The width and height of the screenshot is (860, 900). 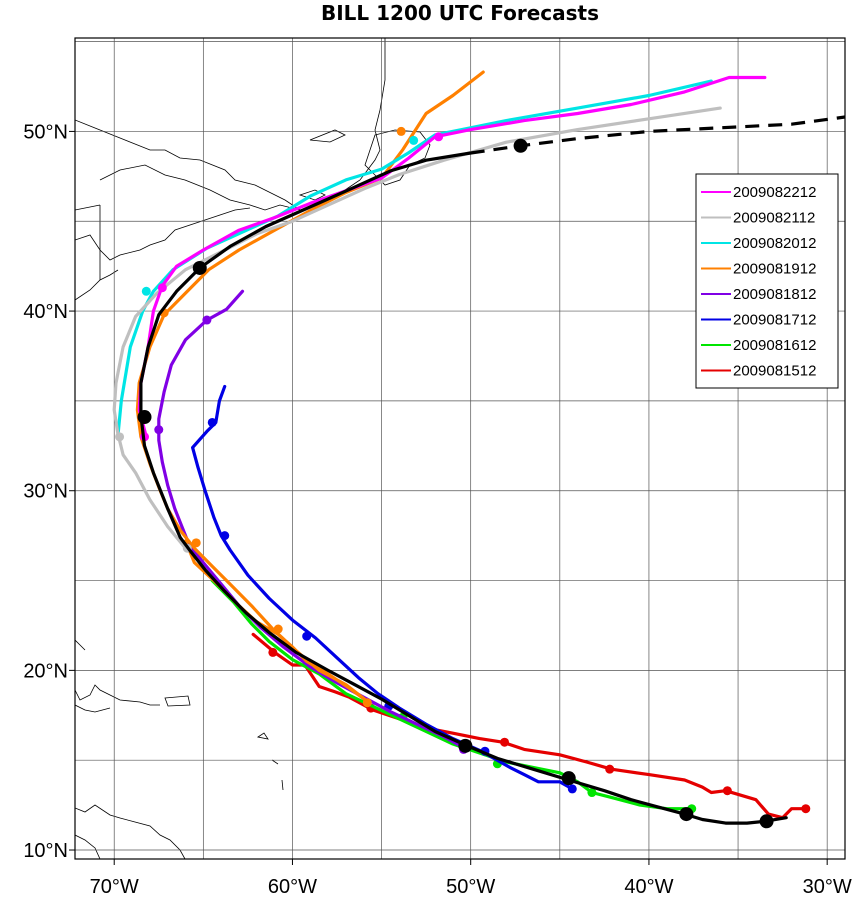 What do you see at coordinates (774, 218) in the screenshot?
I see `legend-label: 2009082112` at bounding box center [774, 218].